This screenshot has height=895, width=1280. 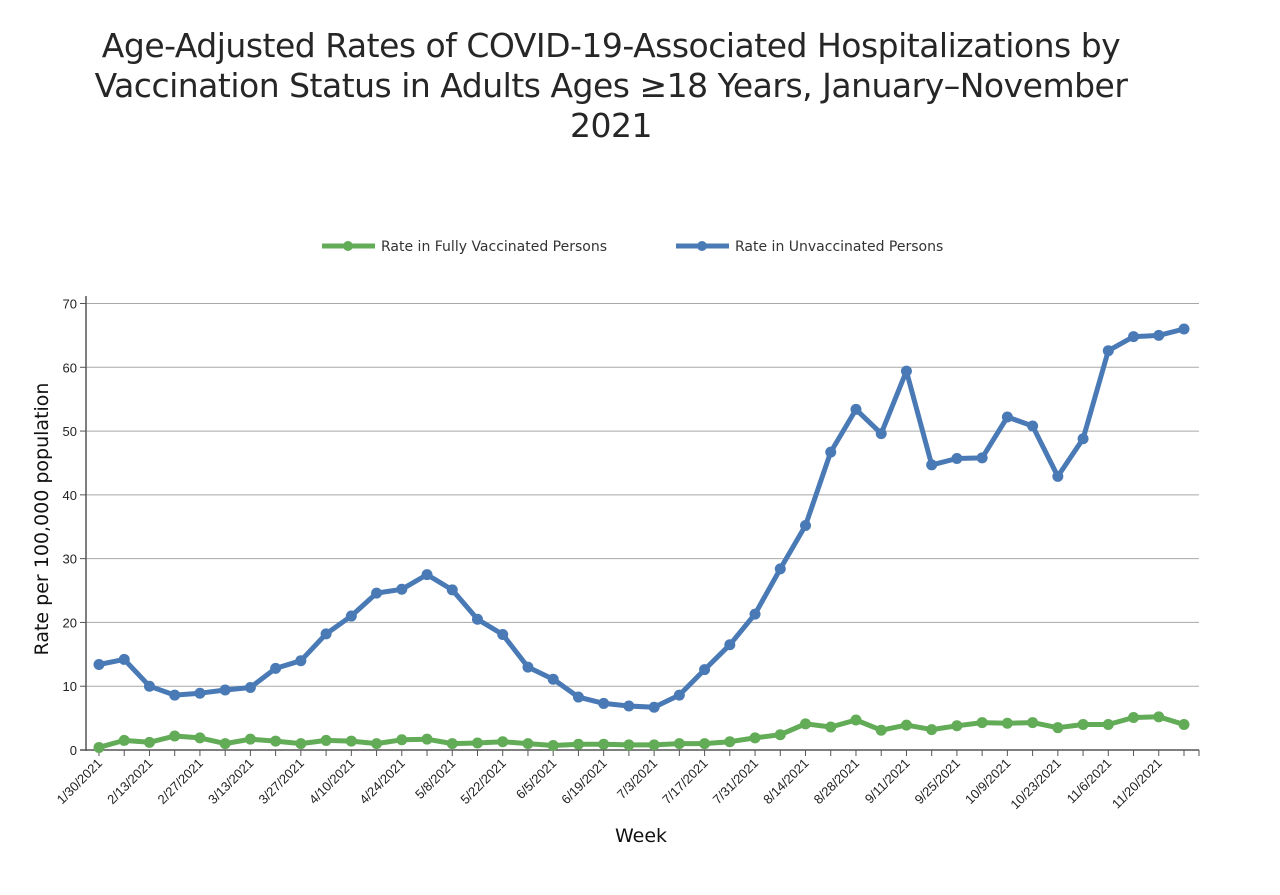 I want to click on legend-item-unvaccinated: Rate in Unvaccinated Persons, so click(x=809, y=247).